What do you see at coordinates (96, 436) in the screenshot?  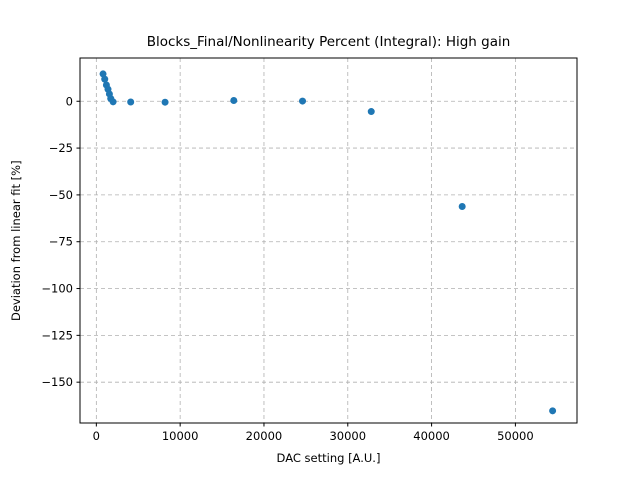 I see `x-tick-label: 0` at bounding box center [96, 436].